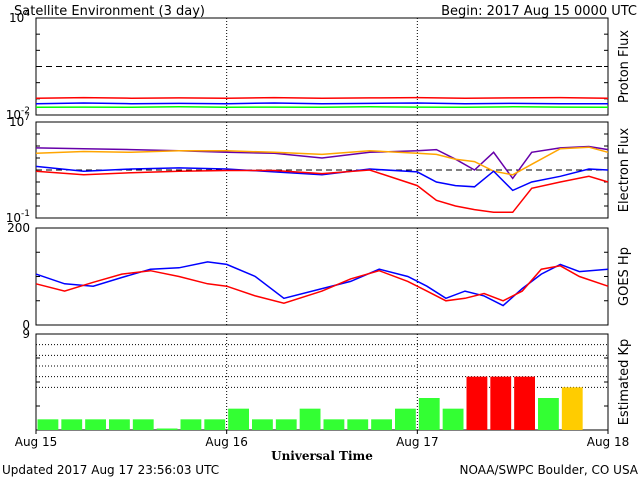 The height and width of the screenshot is (480, 640). Describe the element at coordinates (18, 228) in the screenshot. I see `goes_hp-tick-label: 200` at that location.